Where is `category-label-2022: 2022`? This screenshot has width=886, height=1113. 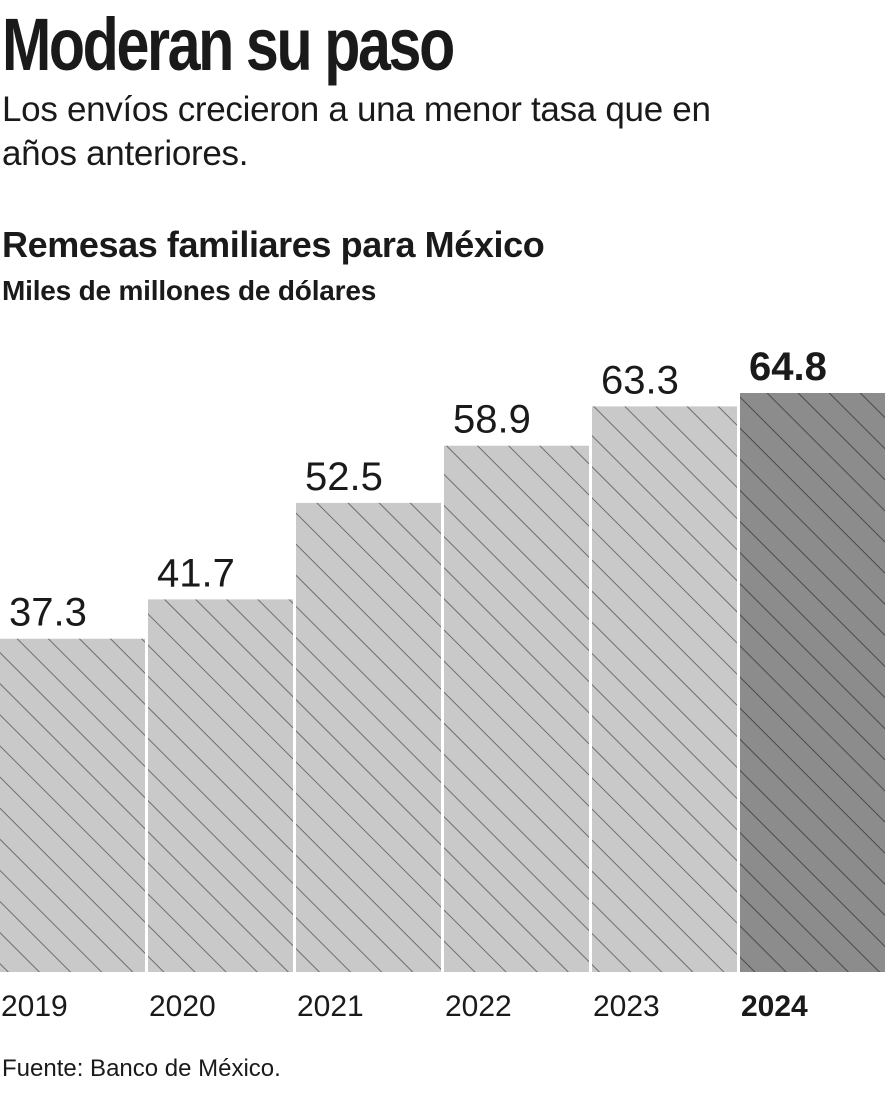
category-label-2022: 2022 is located at coordinates (478, 1006).